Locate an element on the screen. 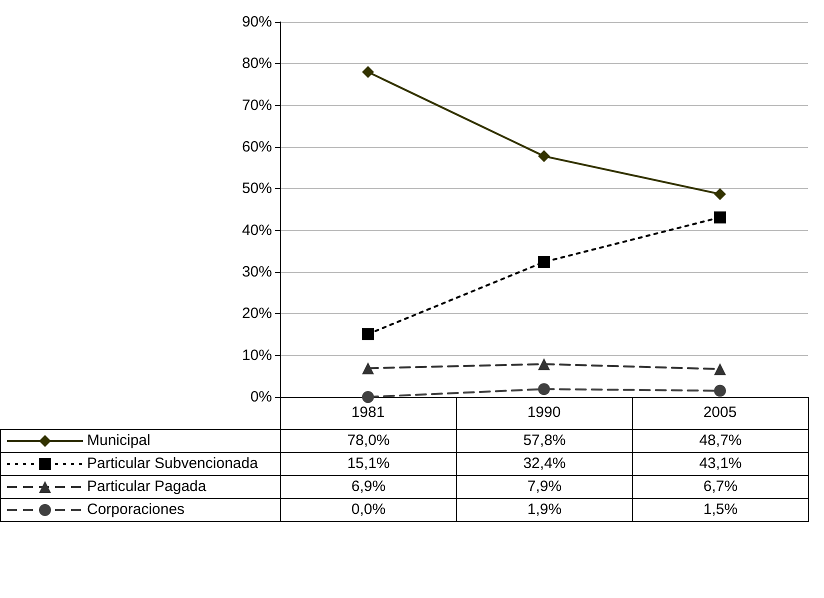  data-label: 48,7% is located at coordinates (720, 441).